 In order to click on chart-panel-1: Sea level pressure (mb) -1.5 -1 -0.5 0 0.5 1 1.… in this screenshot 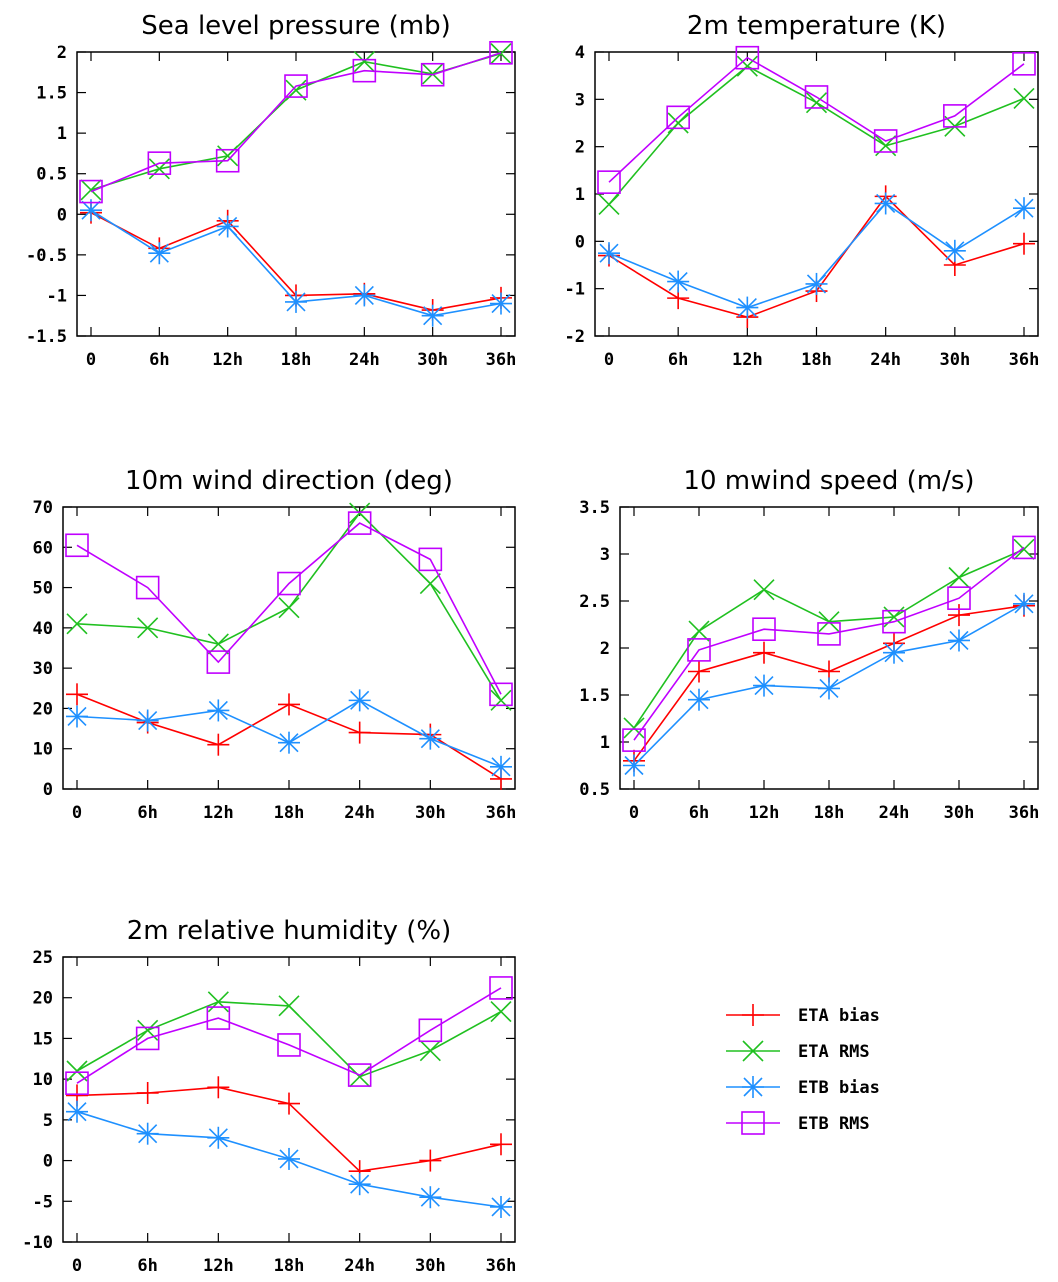, I will do `click(271, 190)`.